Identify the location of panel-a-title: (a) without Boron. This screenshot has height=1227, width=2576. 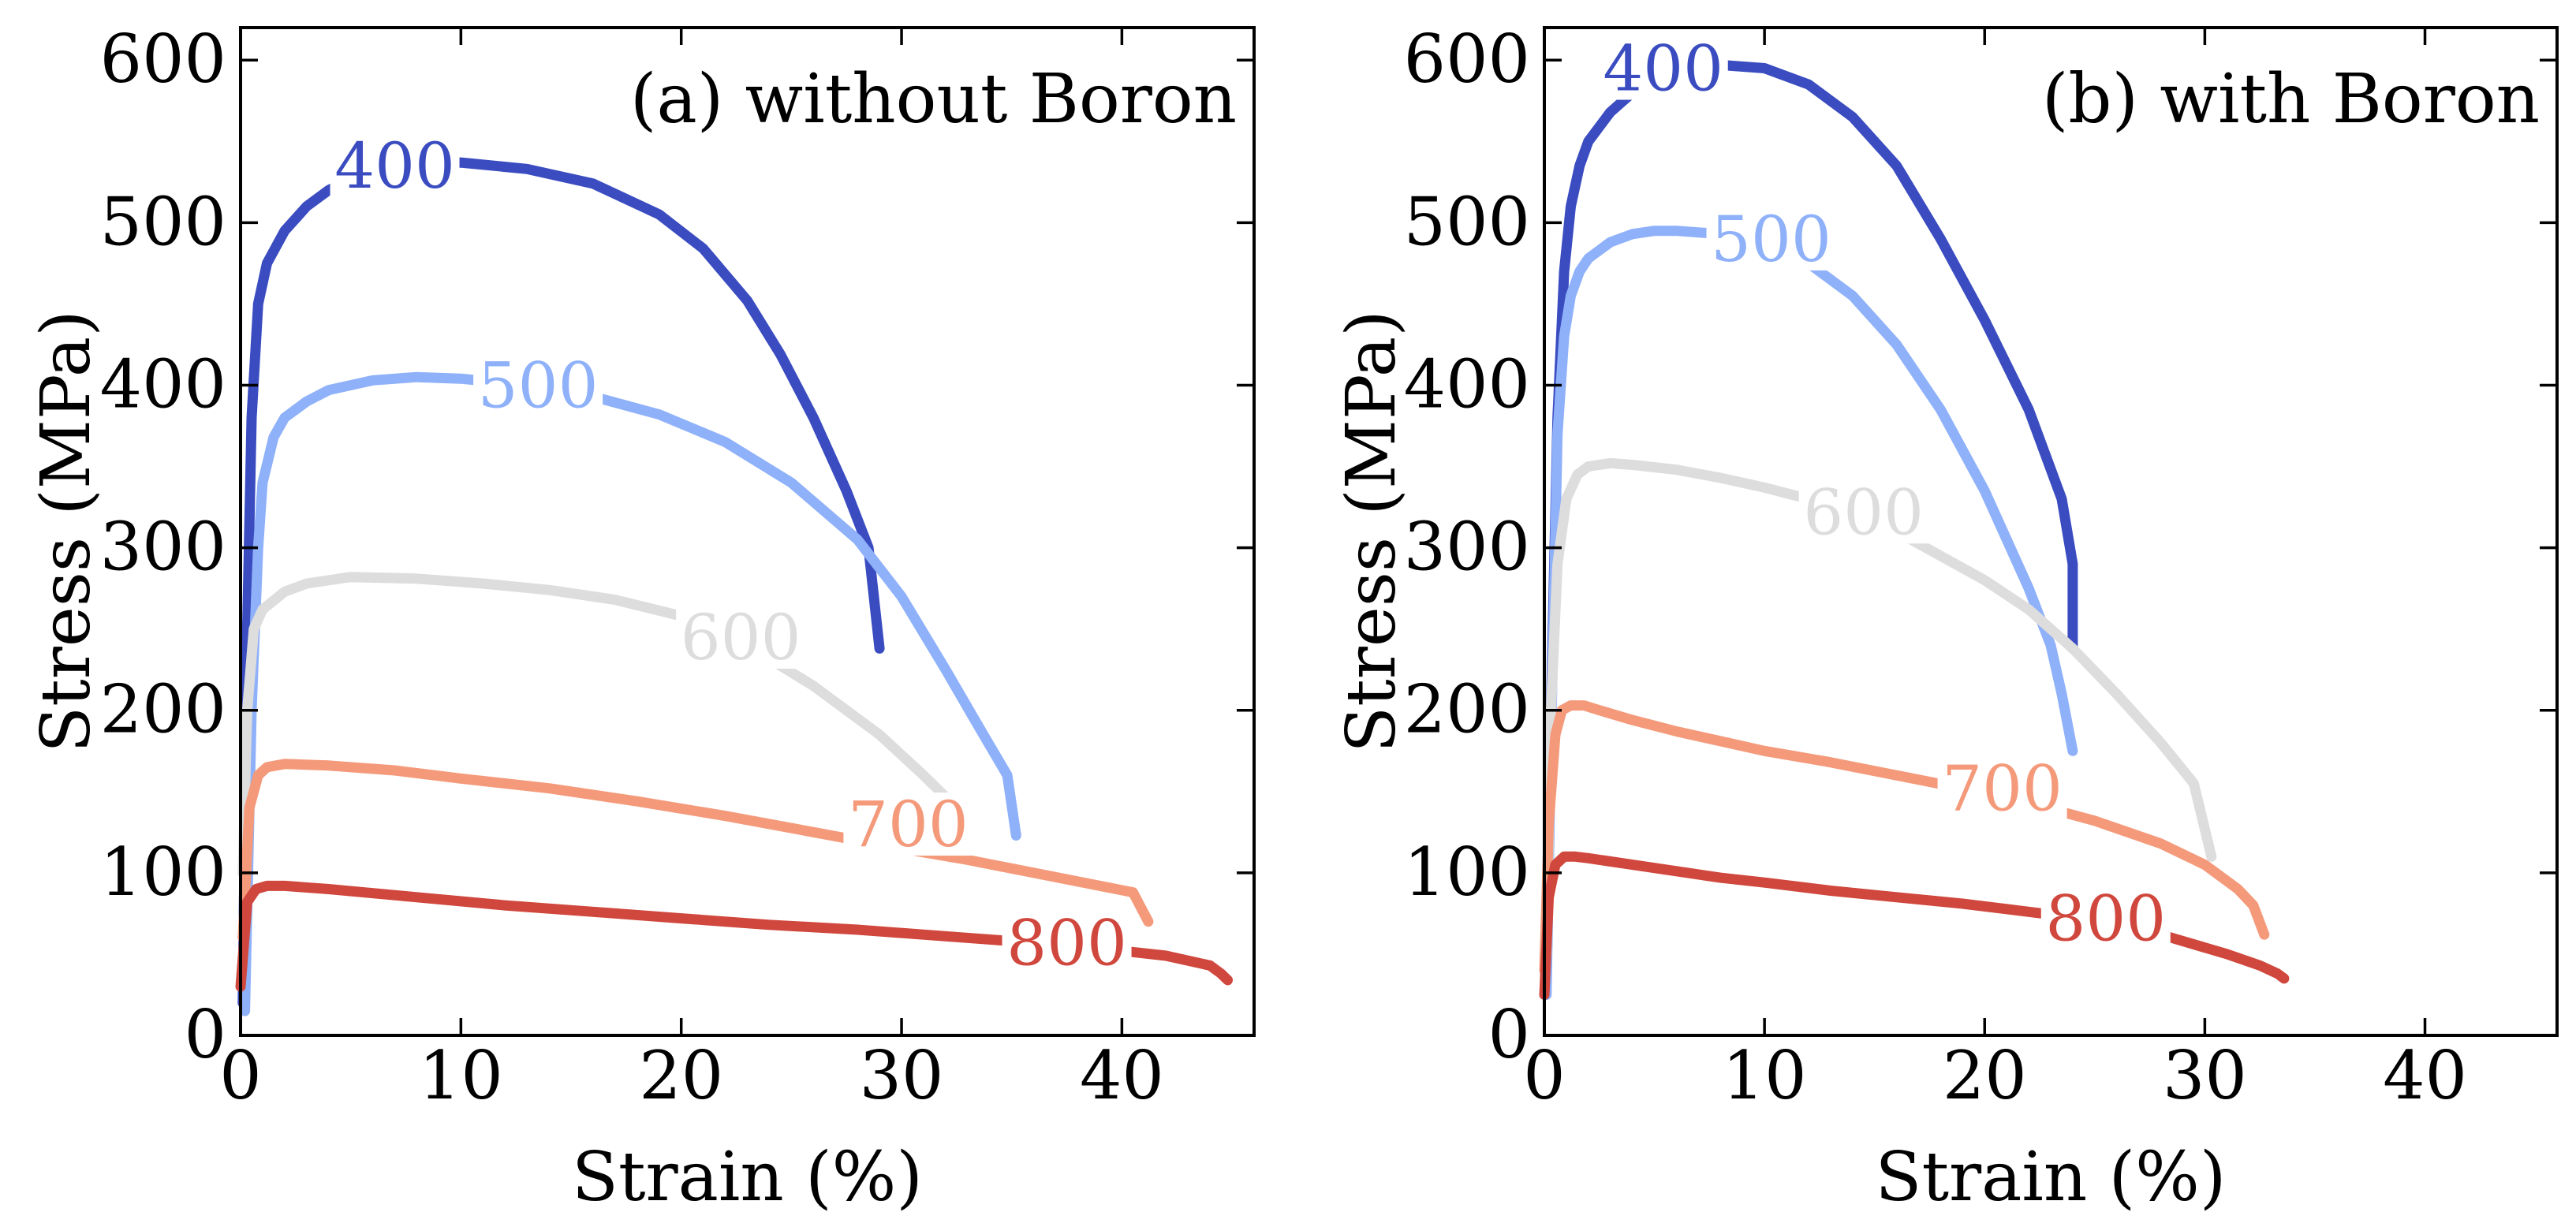
(933, 100).